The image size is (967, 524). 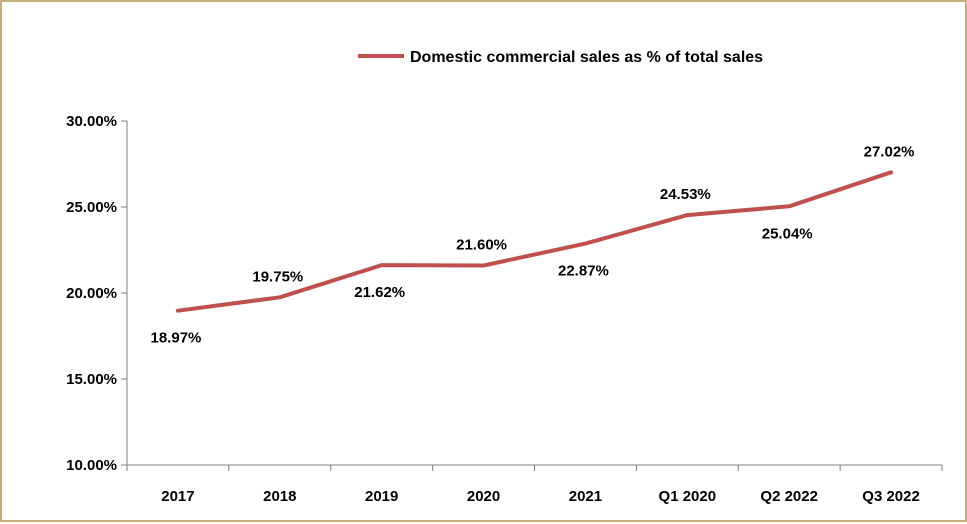 What do you see at coordinates (891, 496) in the screenshot?
I see `x-tick-label: Q3 2022` at bounding box center [891, 496].